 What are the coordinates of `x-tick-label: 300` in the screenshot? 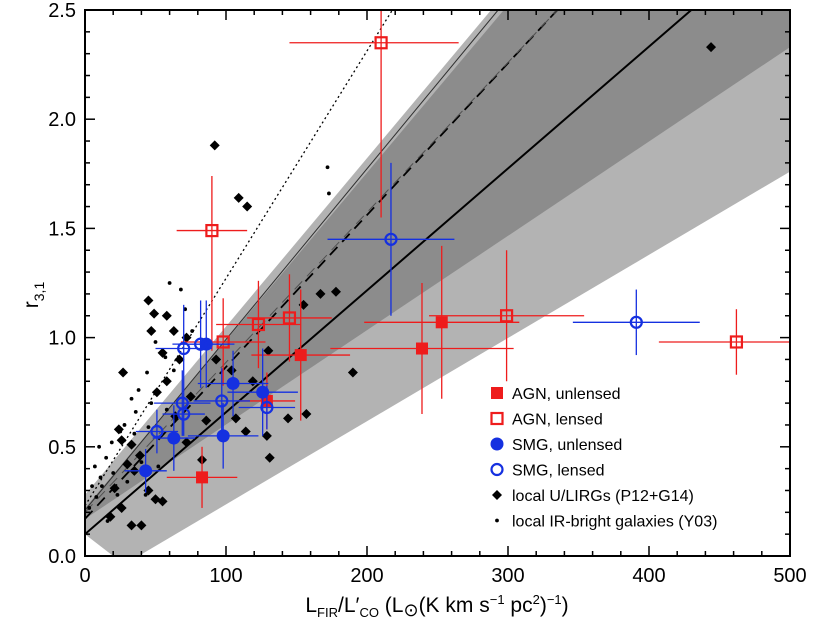 It's located at (507, 576).